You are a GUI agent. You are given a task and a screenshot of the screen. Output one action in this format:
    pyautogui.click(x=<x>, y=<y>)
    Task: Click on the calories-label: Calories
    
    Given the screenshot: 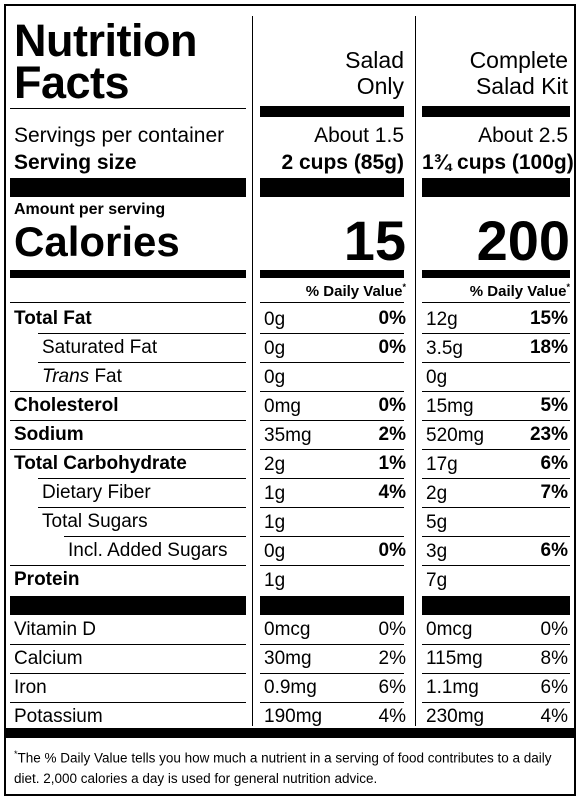 What is the action you would take?
    pyautogui.click(x=97, y=241)
    